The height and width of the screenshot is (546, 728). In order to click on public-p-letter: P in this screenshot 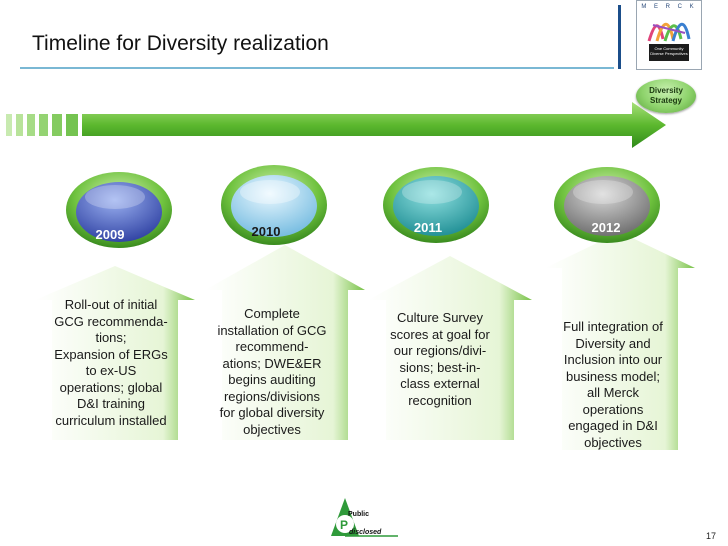, I will do `click(344, 525)`.